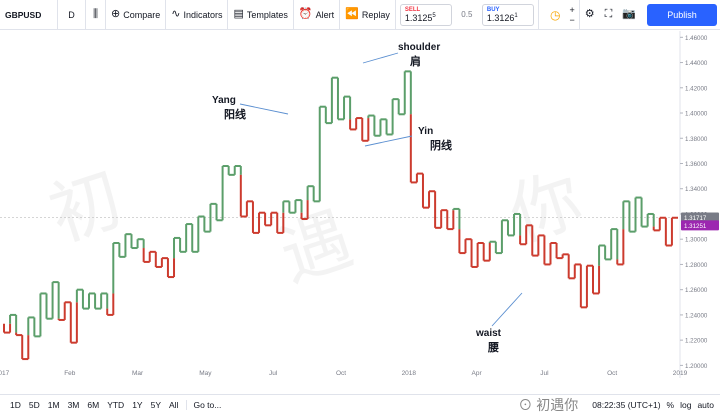  What do you see at coordinates (34, 404) in the screenshot?
I see `range-button-5d: 5D` at bounding box center [34, 404].